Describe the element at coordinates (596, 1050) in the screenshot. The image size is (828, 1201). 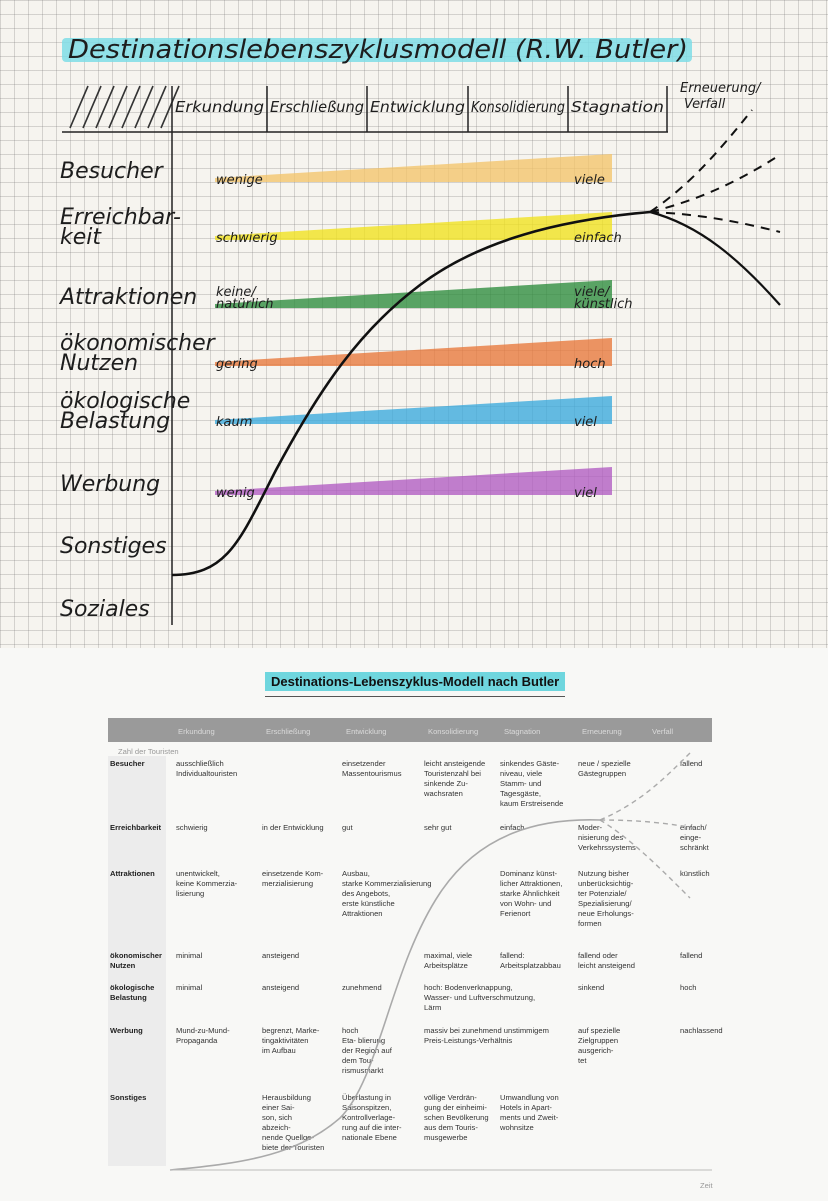
I see `printed-cell-text: ausgerich-` at that location.